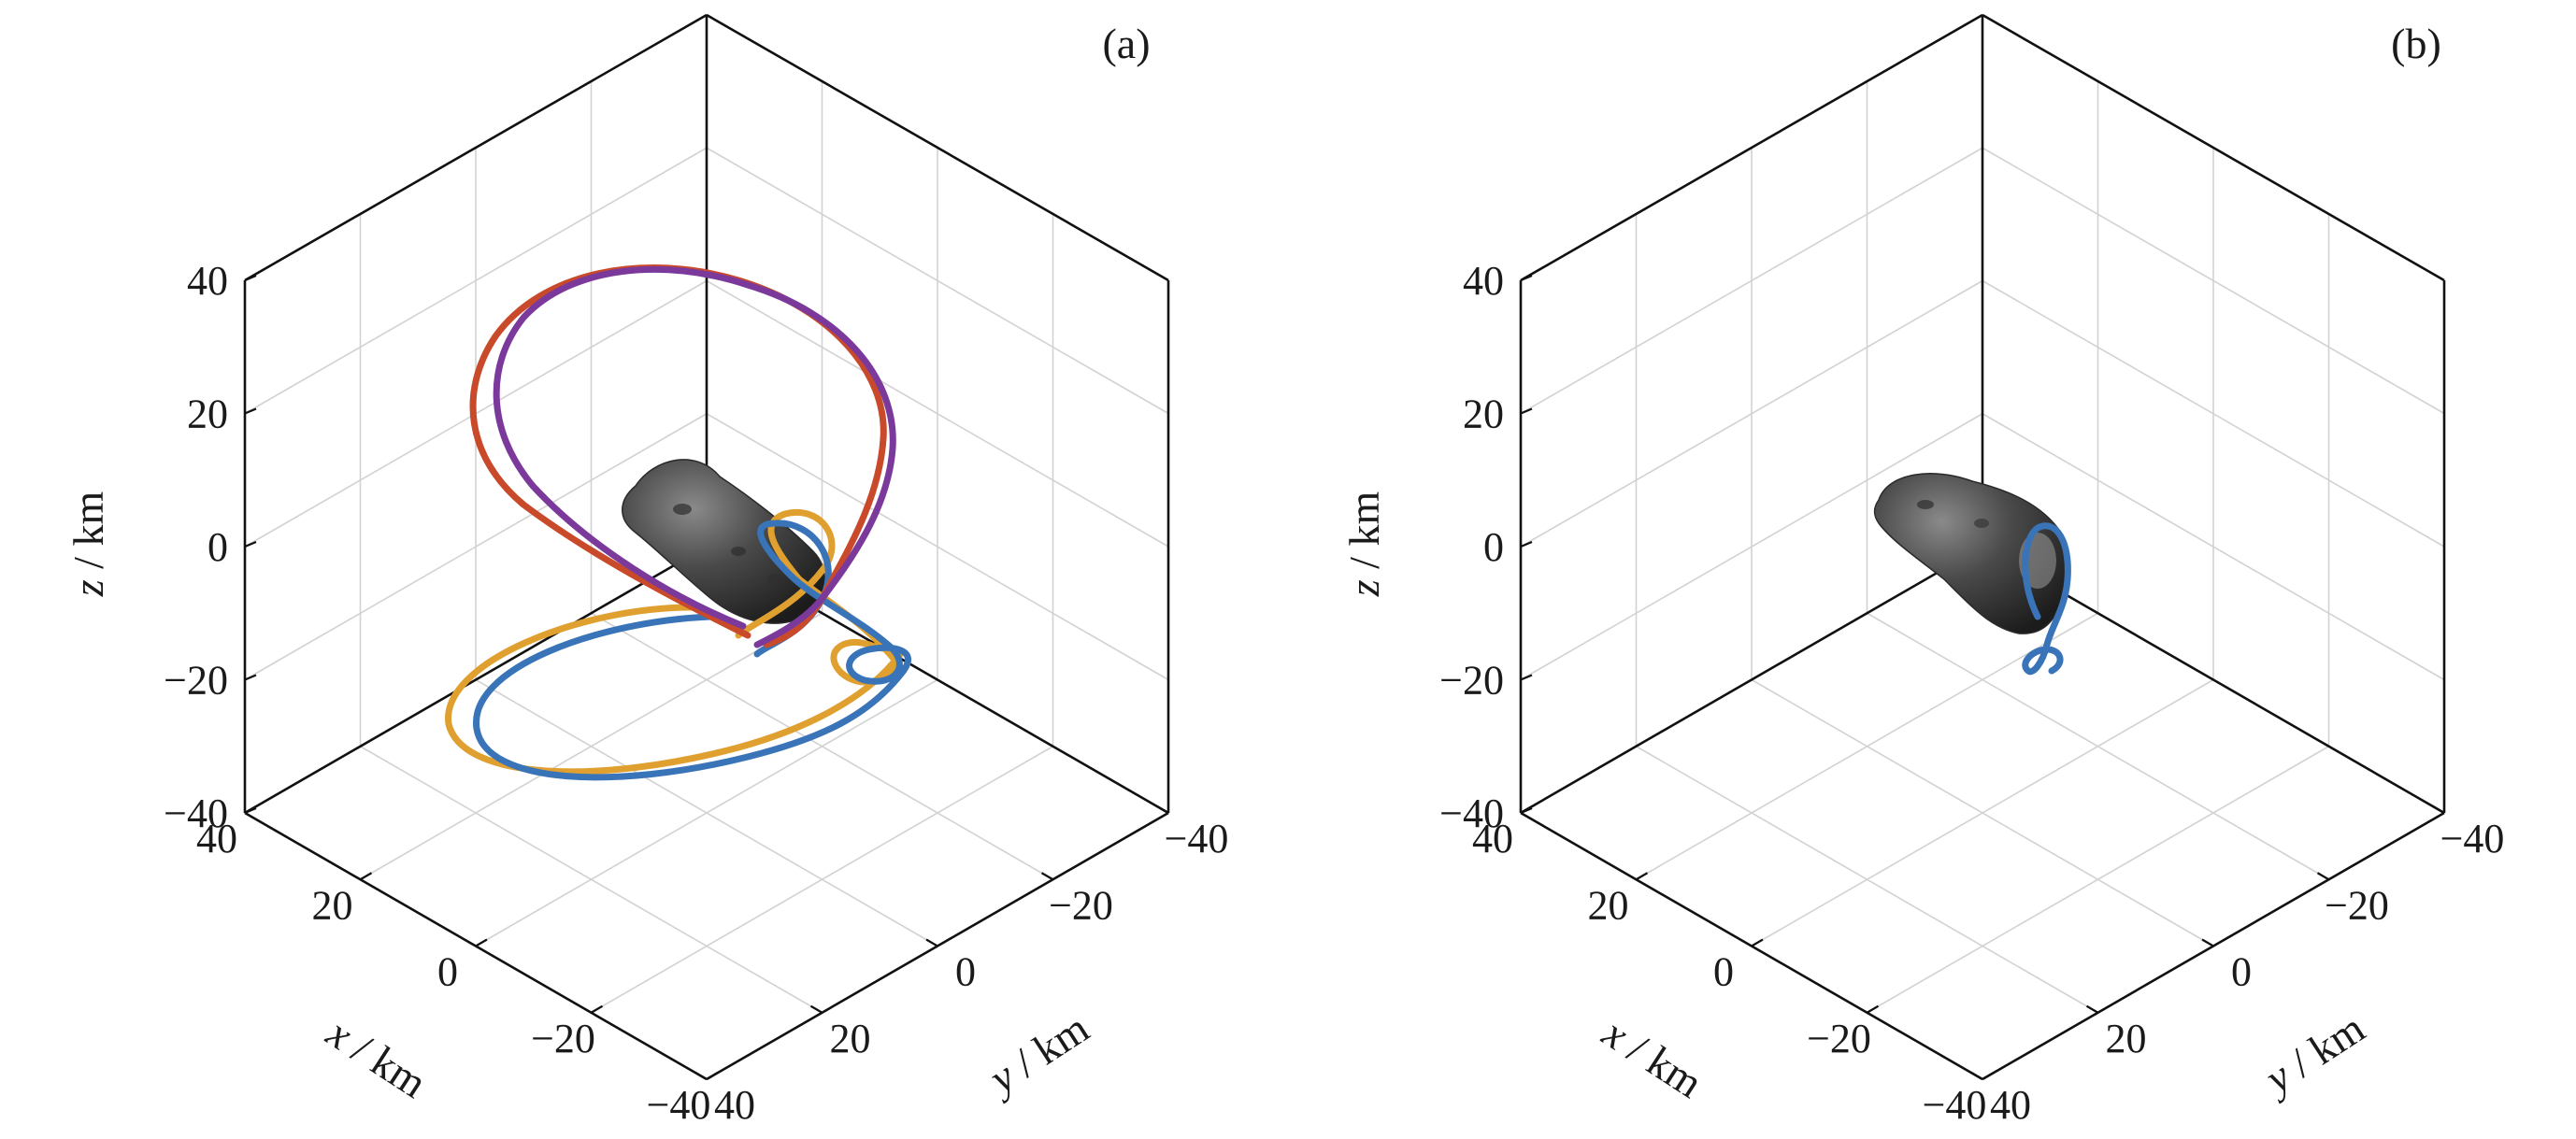  Describe the element at coordinates (692, 651) in the screenshot. I see `trajectory-orbit-blue` at that location.